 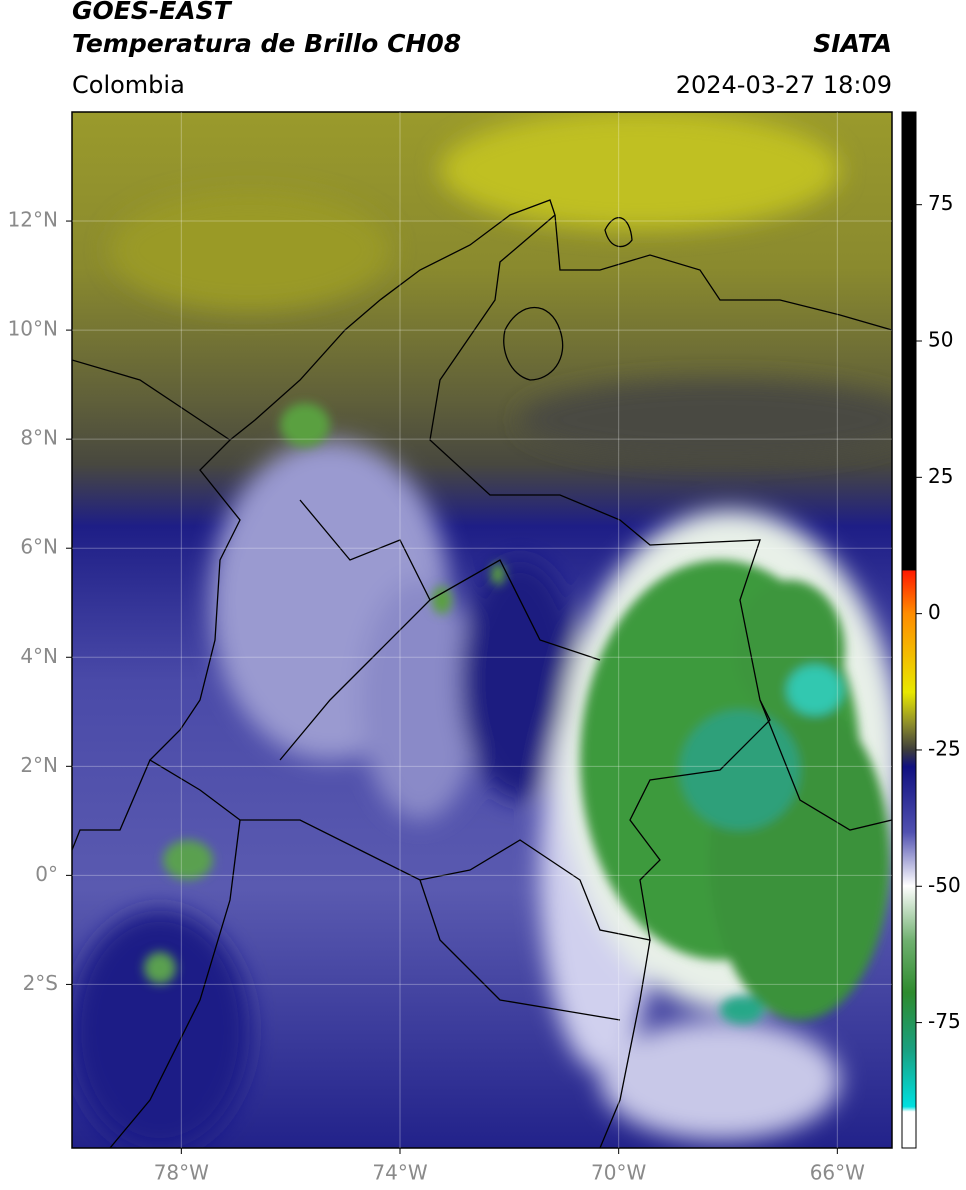 What do you see at coordinates (944, 1021) in the screenshot?
I see `colorbar-label: -75` at bounding box center [944, 1021].